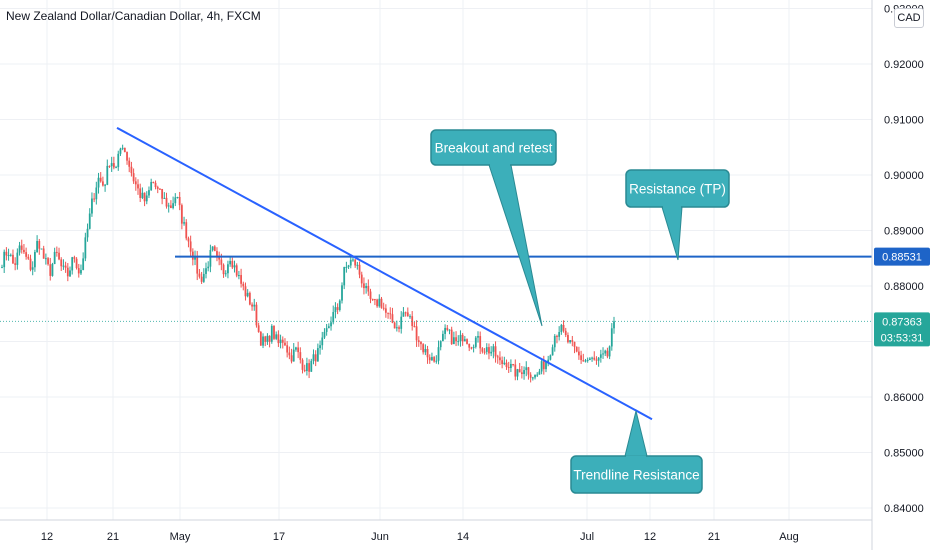 This screenshot has height=555, width=932. Describe the element at coordinates (493, 228) in the screenshot. I see `breakout-callout: Breakout and retest` at that location.